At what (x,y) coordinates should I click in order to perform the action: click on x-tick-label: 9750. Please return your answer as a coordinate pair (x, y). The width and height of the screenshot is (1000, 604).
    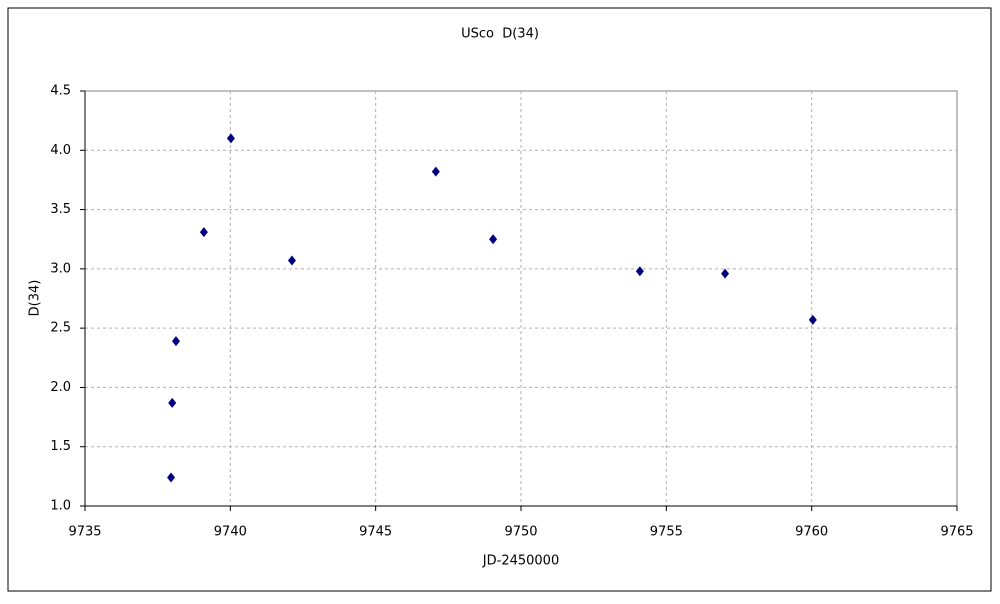
    Looking at the image, I should click on (520, 532).